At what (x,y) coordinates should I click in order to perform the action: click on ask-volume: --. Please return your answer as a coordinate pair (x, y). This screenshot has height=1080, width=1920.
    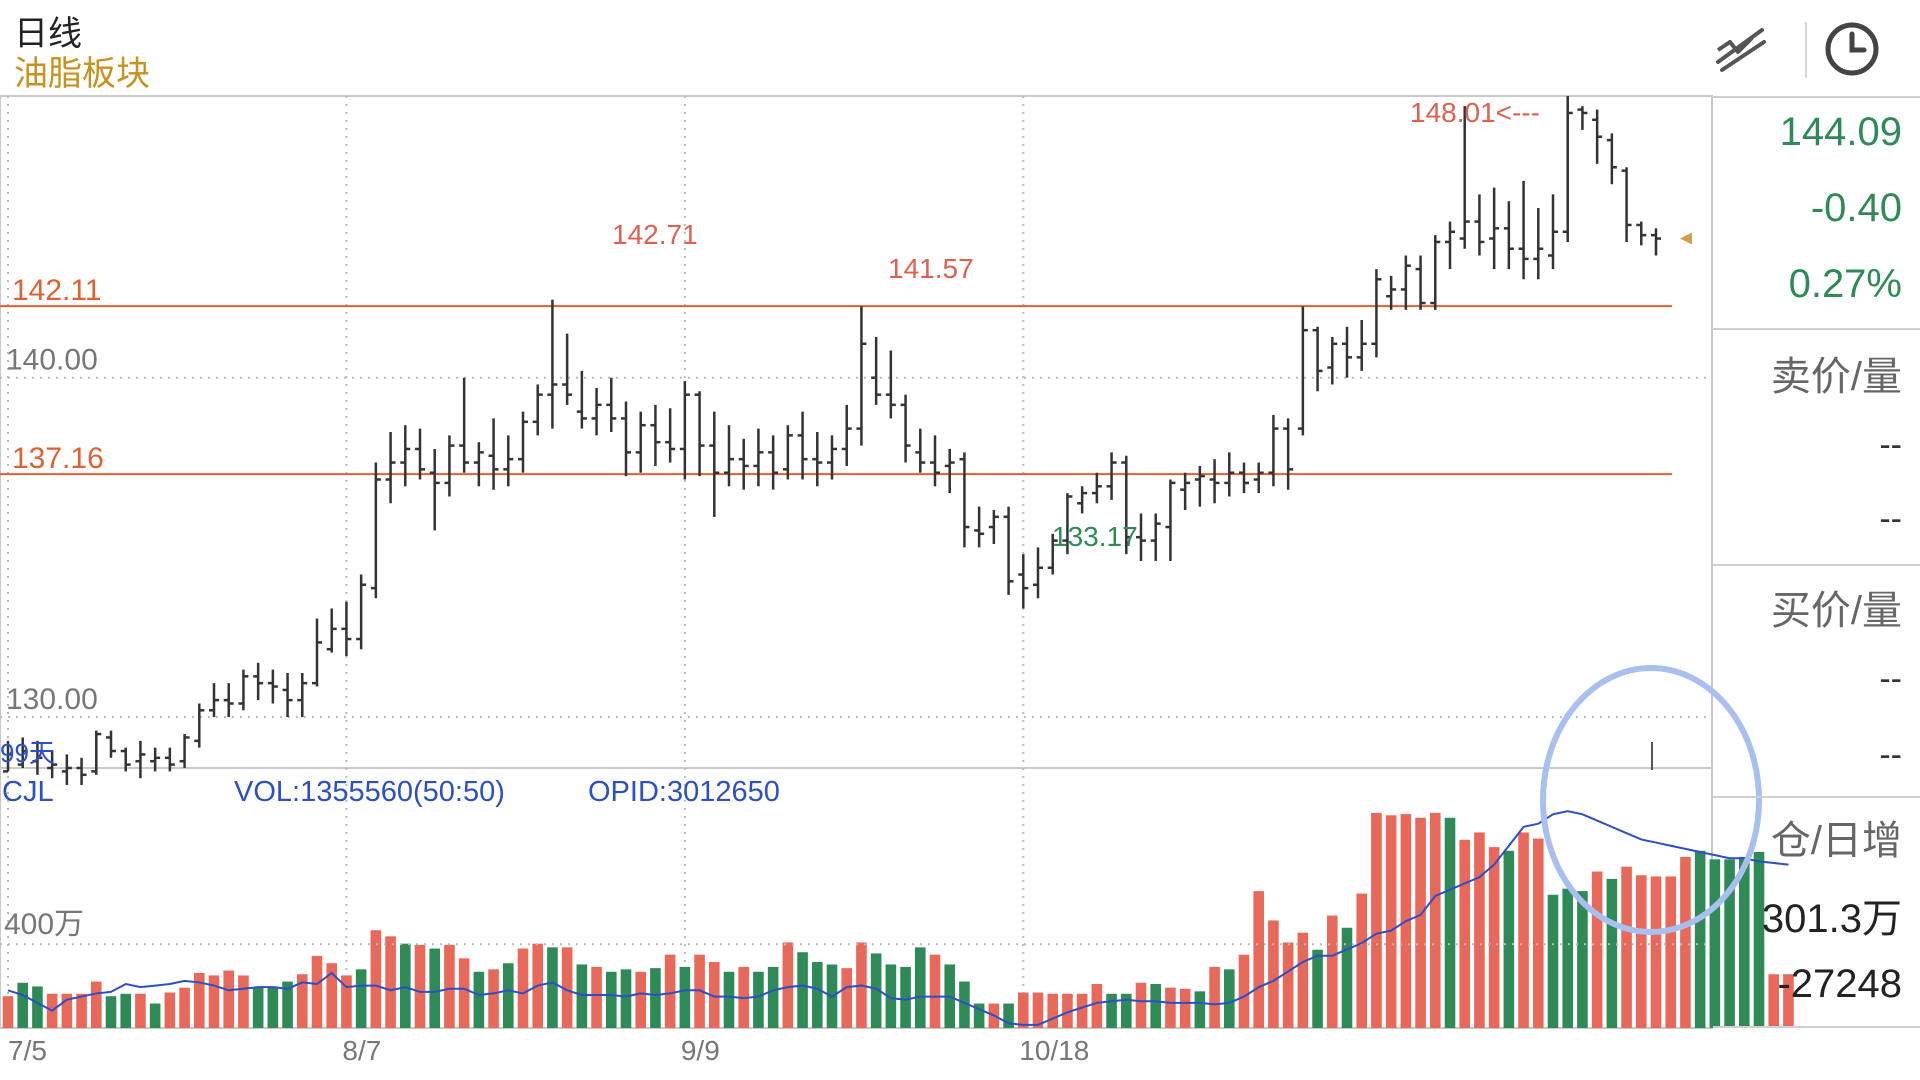
    Looking at the image, I should click on (1890, 519).